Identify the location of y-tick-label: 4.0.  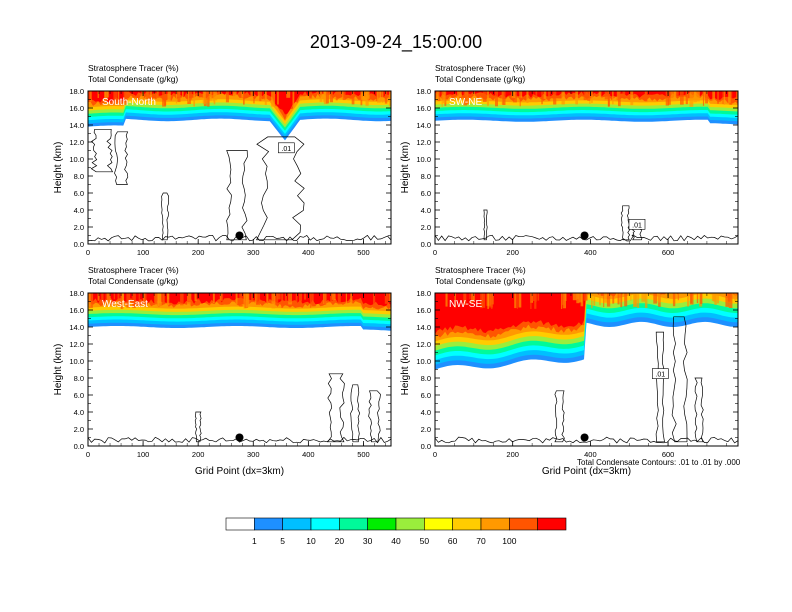
(426, 412).